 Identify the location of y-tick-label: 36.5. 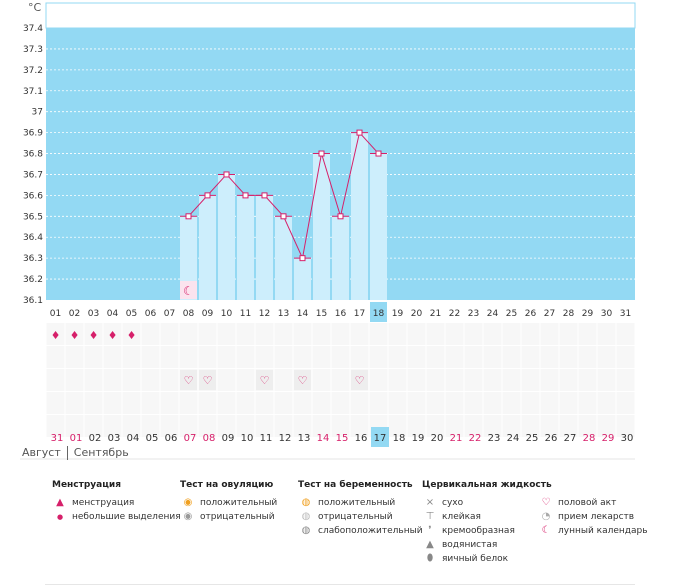
(33, 217).